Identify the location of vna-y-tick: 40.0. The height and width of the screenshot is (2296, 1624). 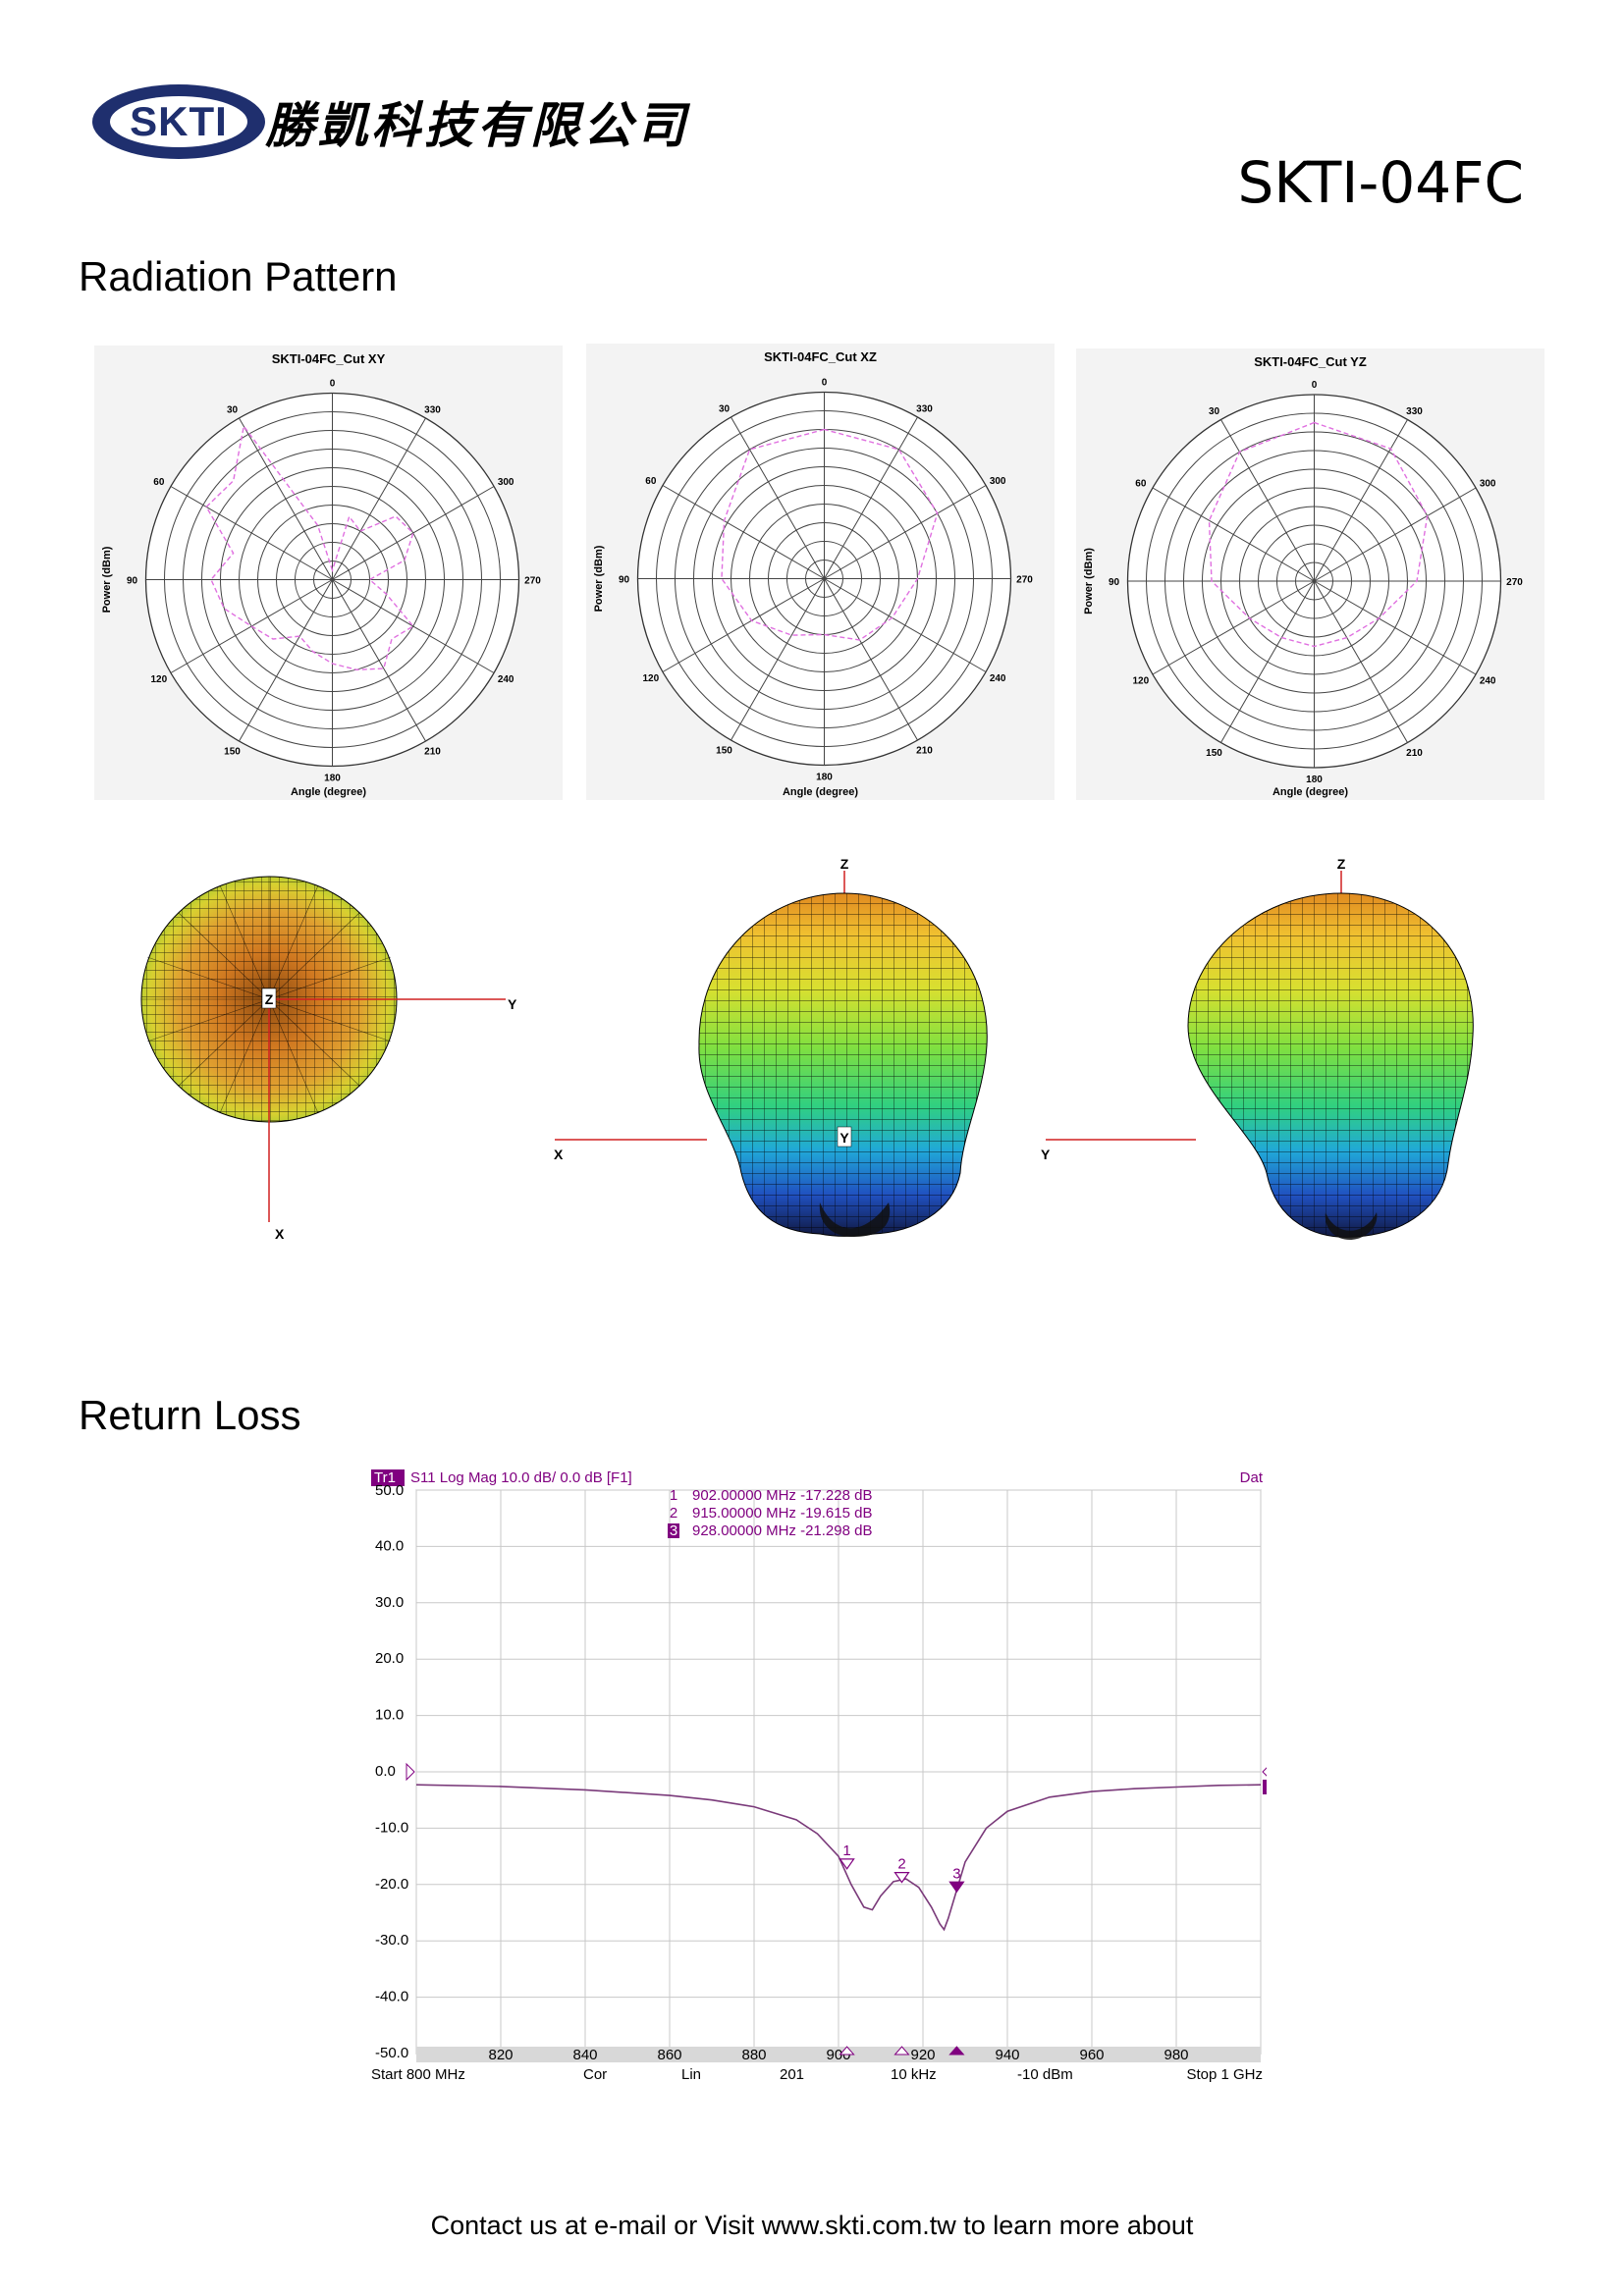
(389, 1546).